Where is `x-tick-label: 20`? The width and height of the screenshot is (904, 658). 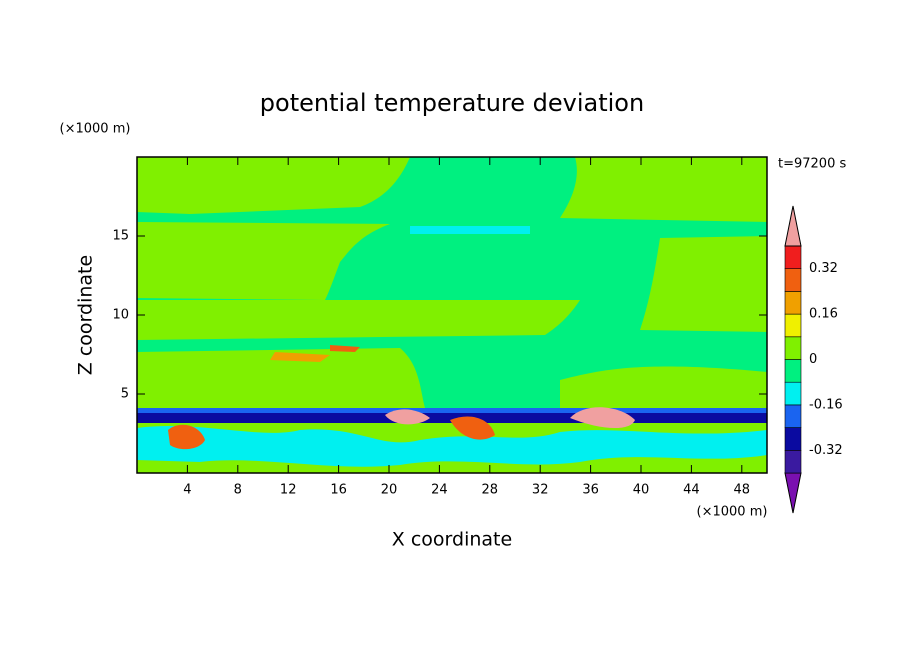 x-tick-label: 20 is located at coordinates (389, 490).